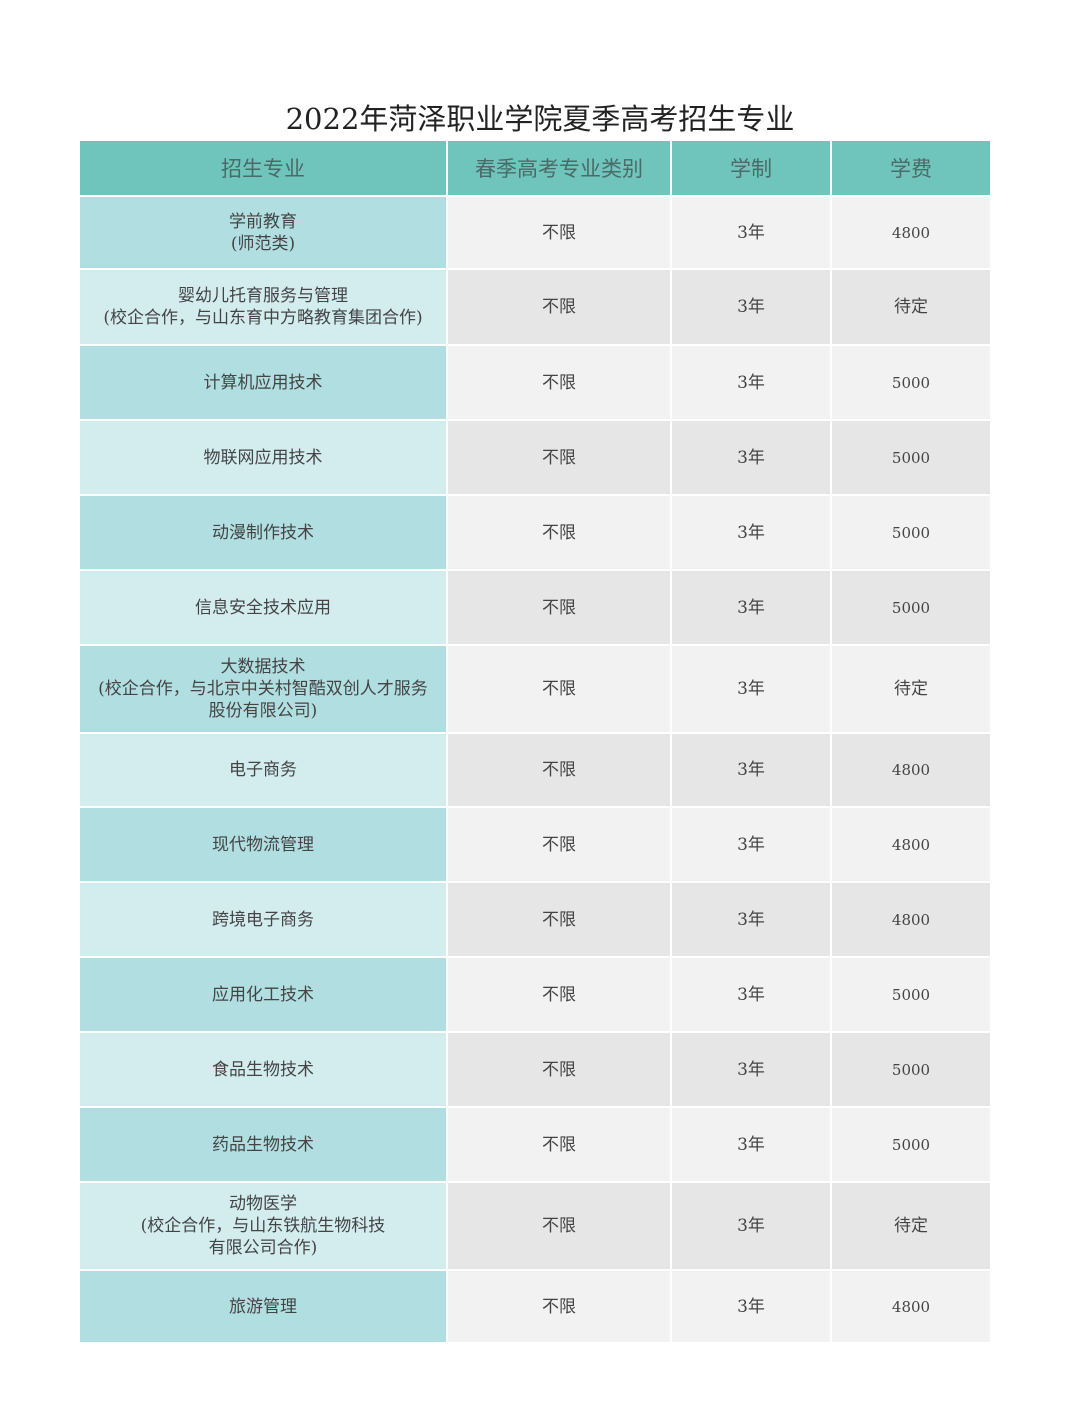  I want to click on table-header: 招生专业 春季高考专业类别 学制 学费, so click(536, 169).